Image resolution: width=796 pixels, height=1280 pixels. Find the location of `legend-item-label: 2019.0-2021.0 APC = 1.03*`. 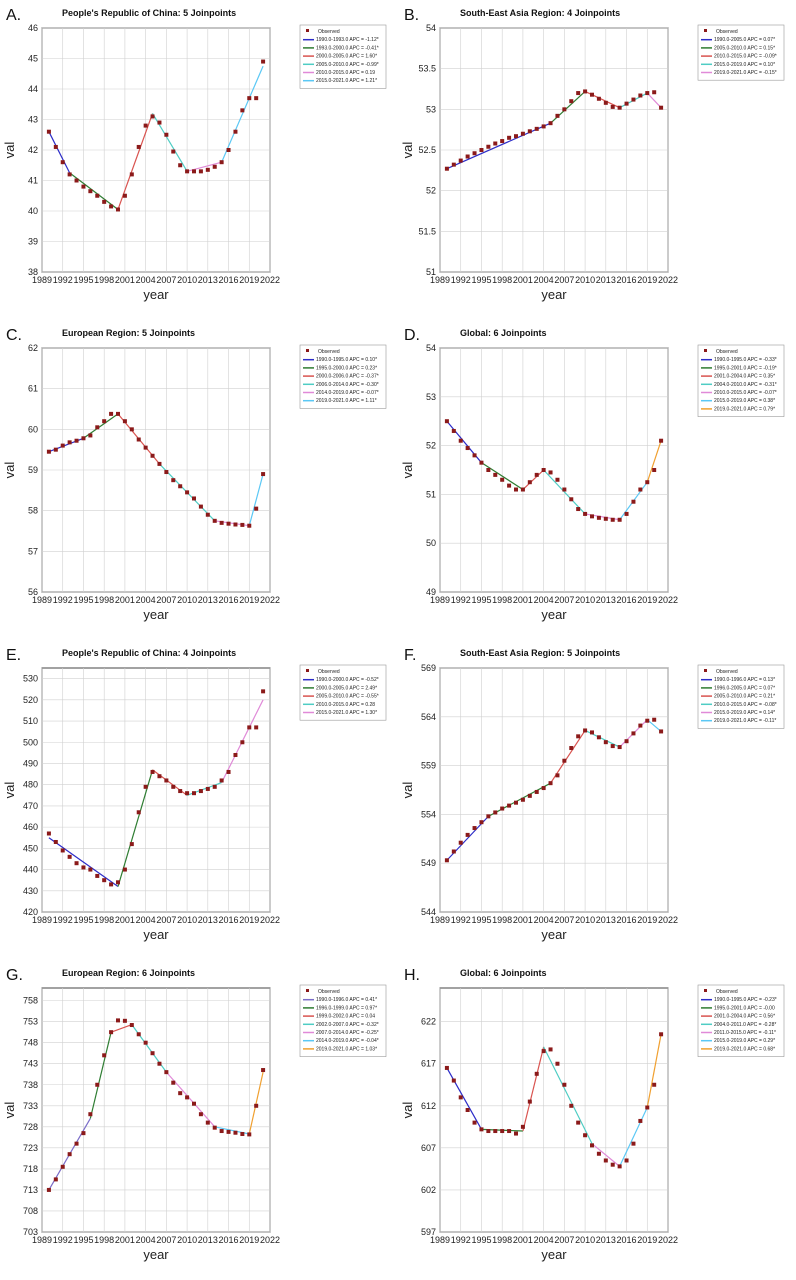

legend-item-label: 2019.0-2021.0 APC = 1.03* is located at coordinates (346, 1049).